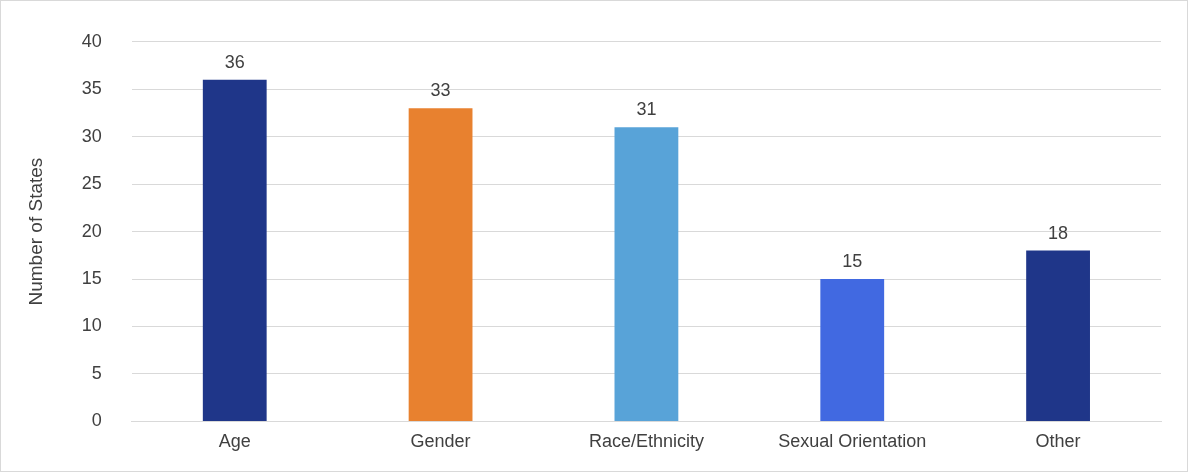 This screenshot has width=1188, height=472. Describe the element at coordinates (1058, 232) in the screenshot. I see `data-label: 18` at that location.